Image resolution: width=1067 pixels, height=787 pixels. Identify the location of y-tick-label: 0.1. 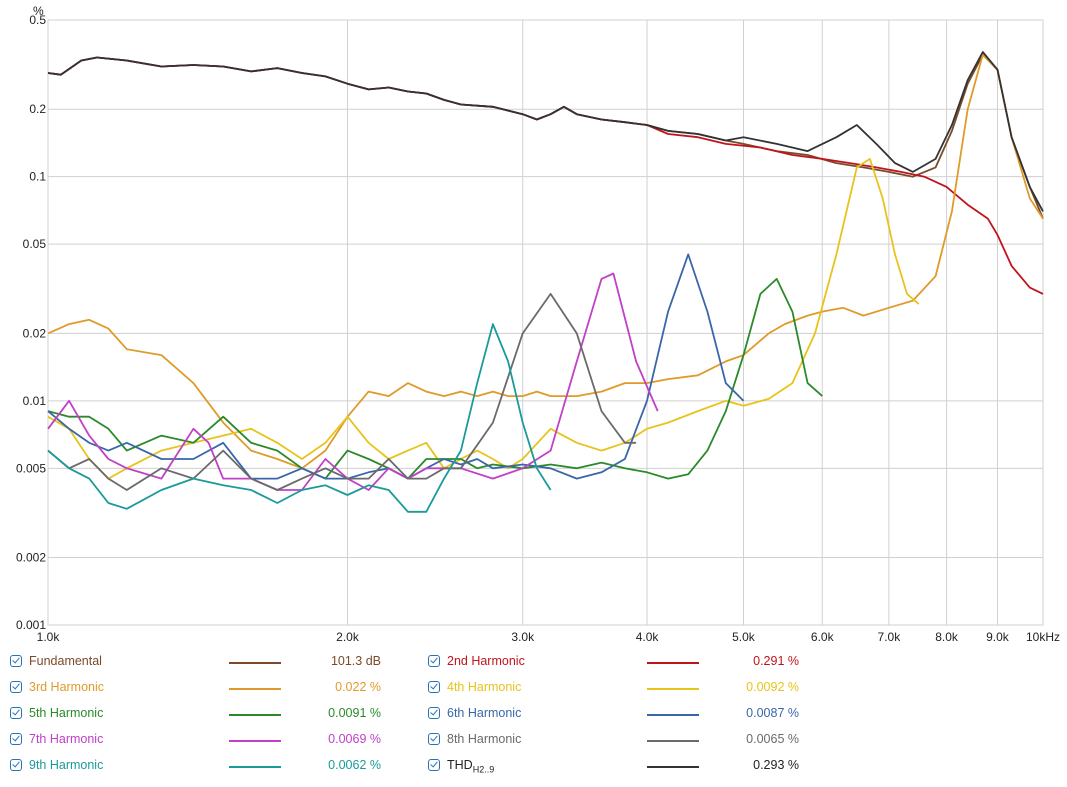
(37, 177).